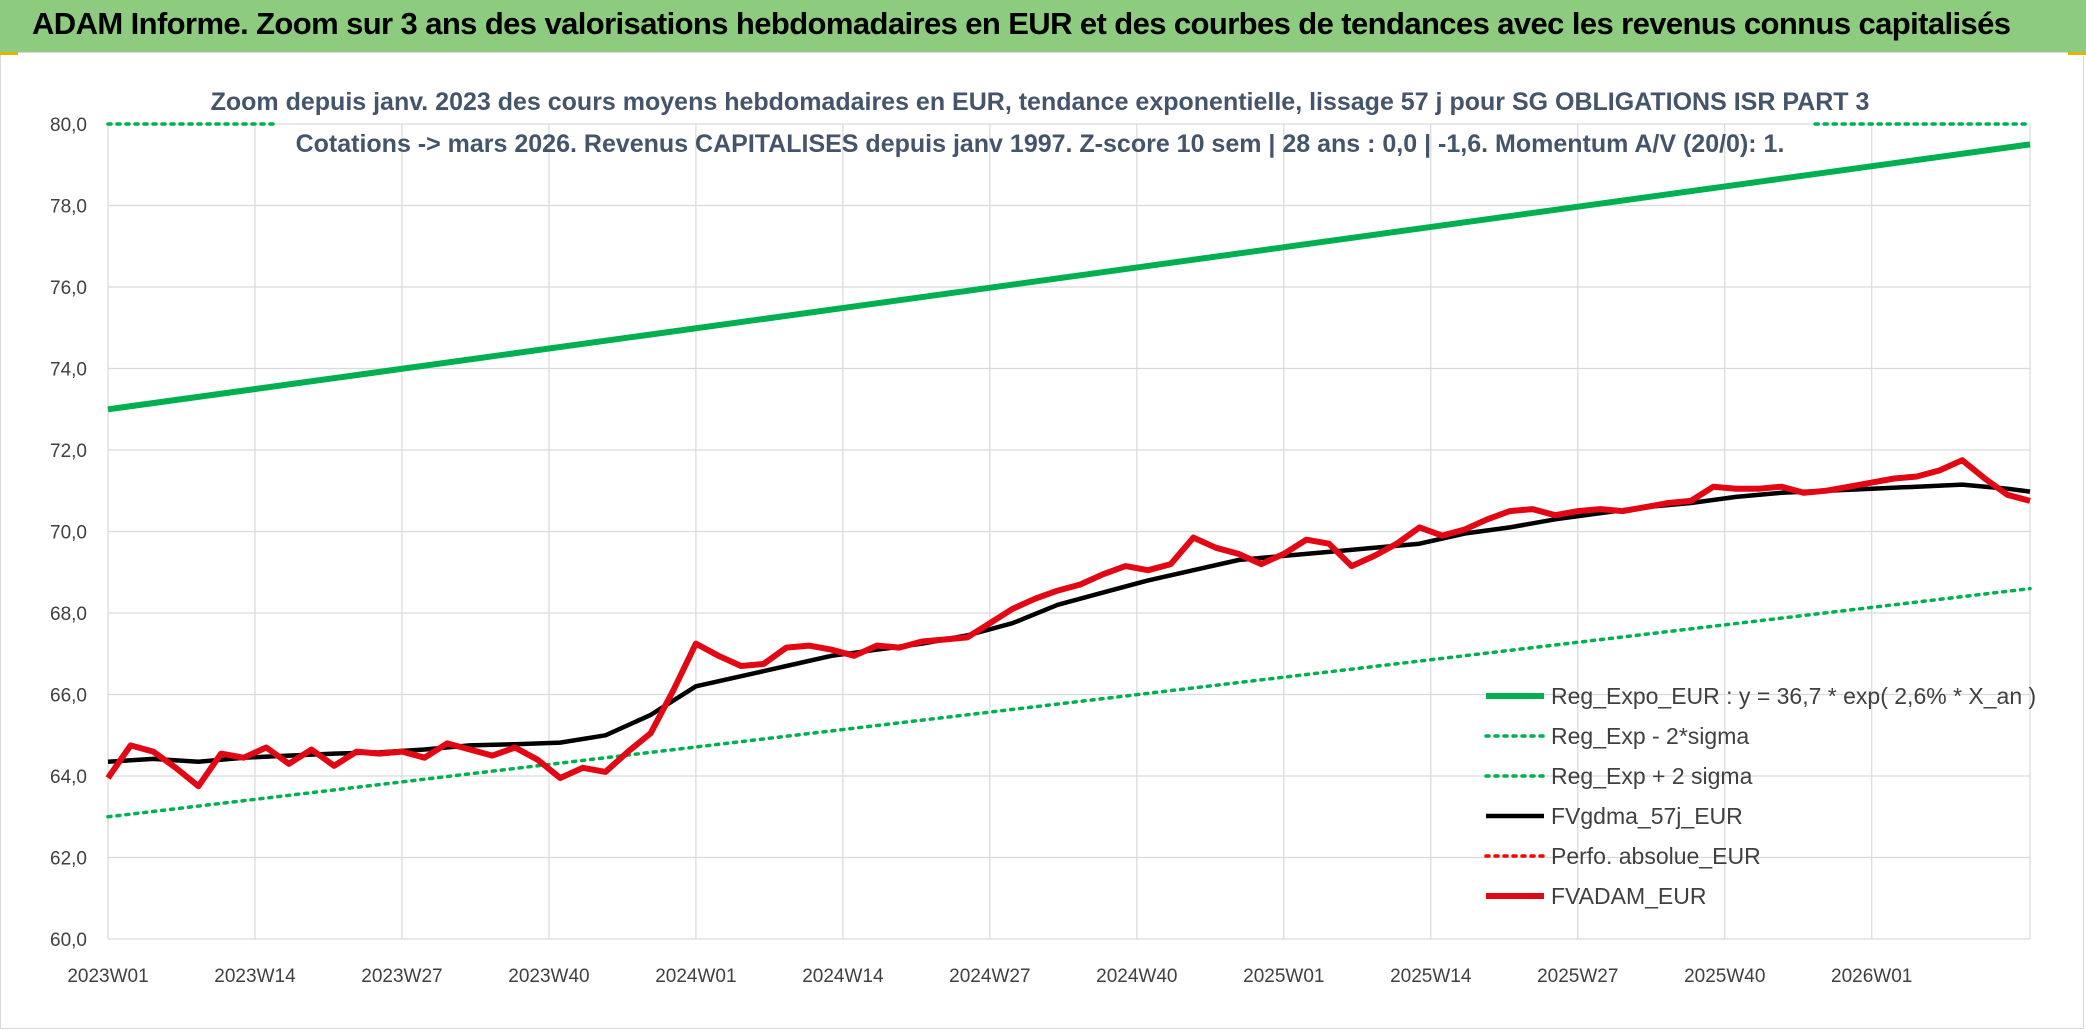 Image resolution: width=2086 pixels, height=1031 pixels. What do you see at coordinates (68, 451) in the screenshot?
I see `y-tick-label: 72,0` at bounding box center [68, 451].